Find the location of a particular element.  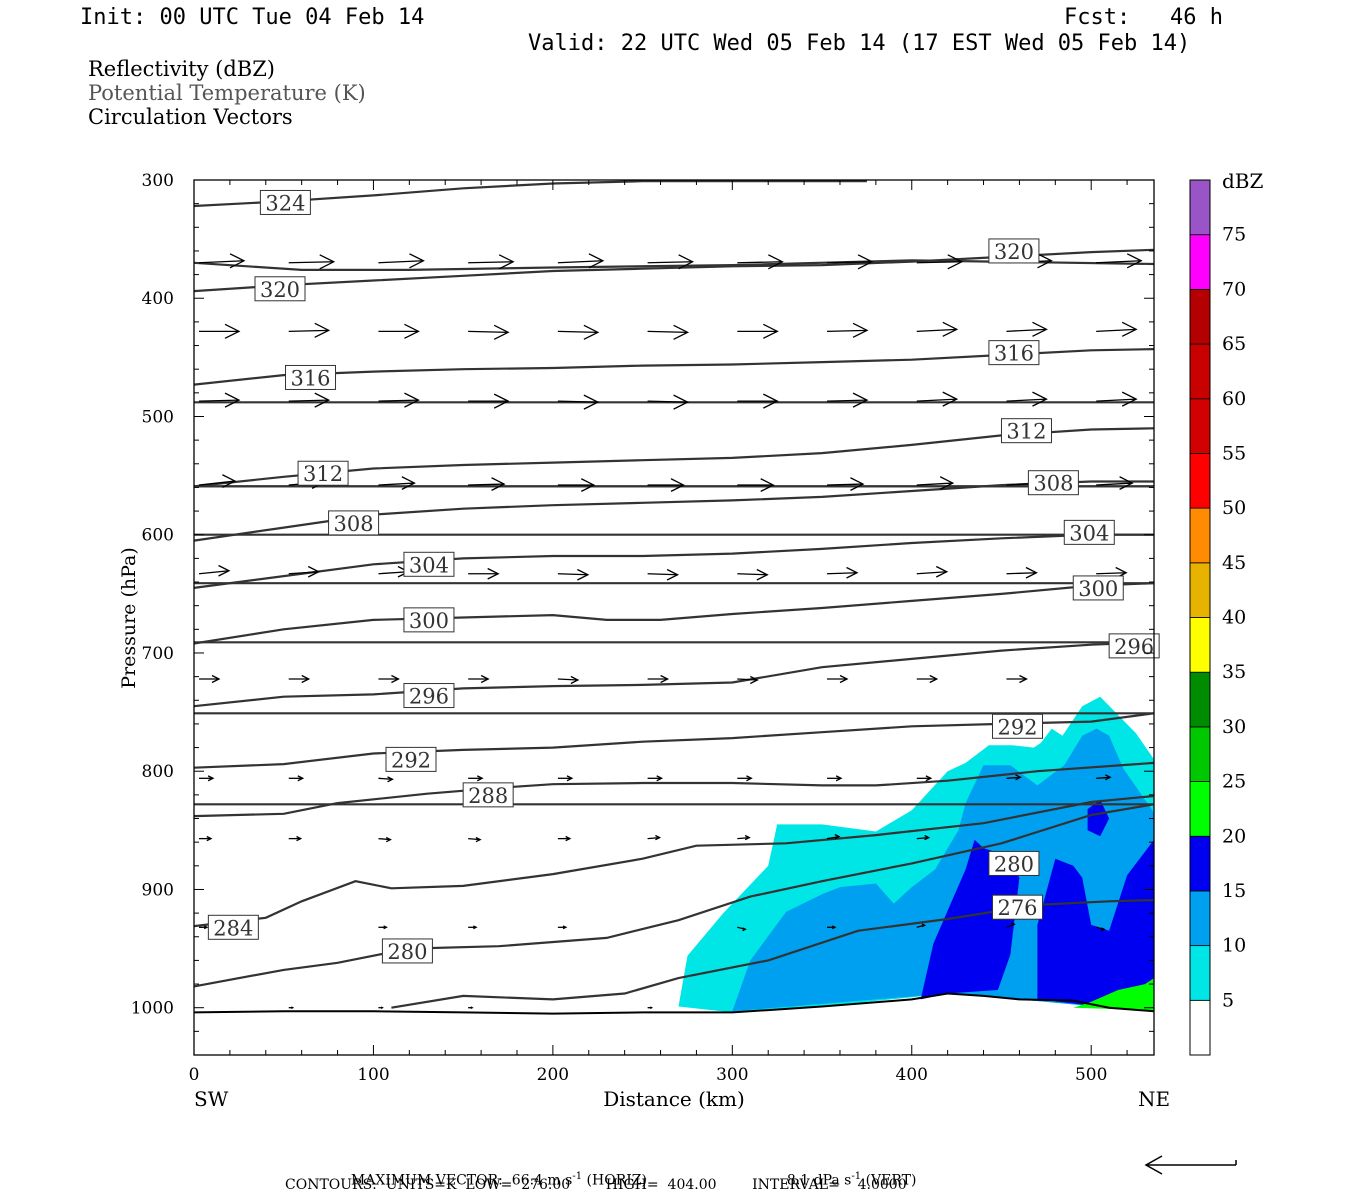

contour-label-300: 300 is located at coordinates (429, 621).